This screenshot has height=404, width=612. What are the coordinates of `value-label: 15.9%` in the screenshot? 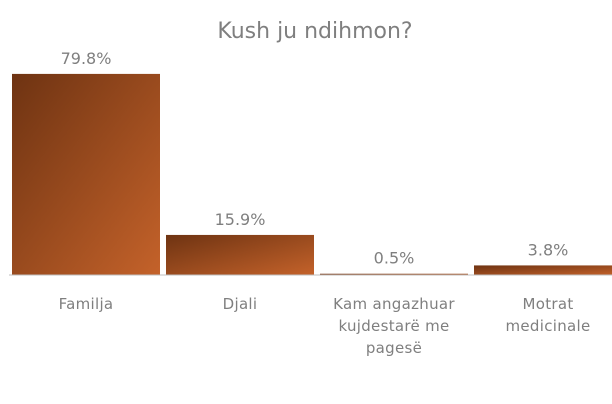 It's located at (240, 219).